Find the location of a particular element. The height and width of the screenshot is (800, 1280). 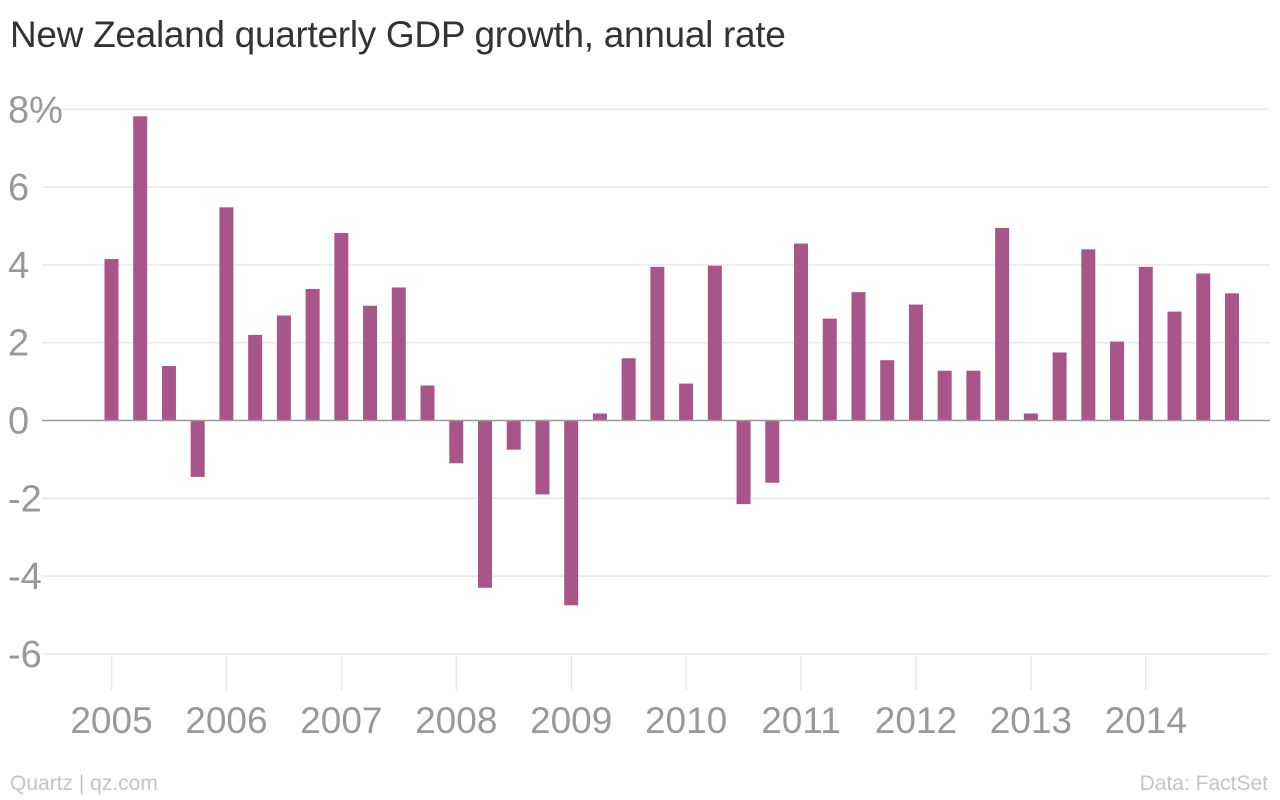

x-tick-label: 2012 is located at coordinates (916, 720).